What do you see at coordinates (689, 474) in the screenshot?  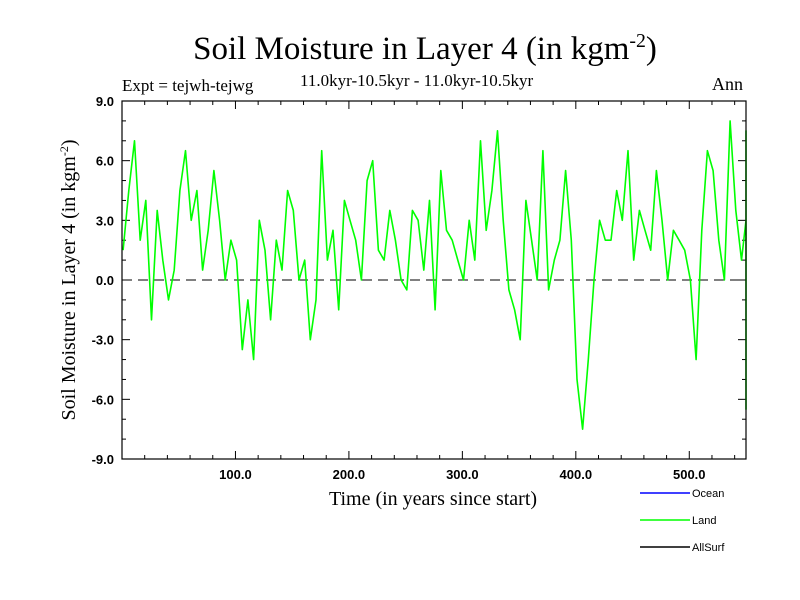 I see `x-tick-label: 500.0` at bounding box center [689, 474].